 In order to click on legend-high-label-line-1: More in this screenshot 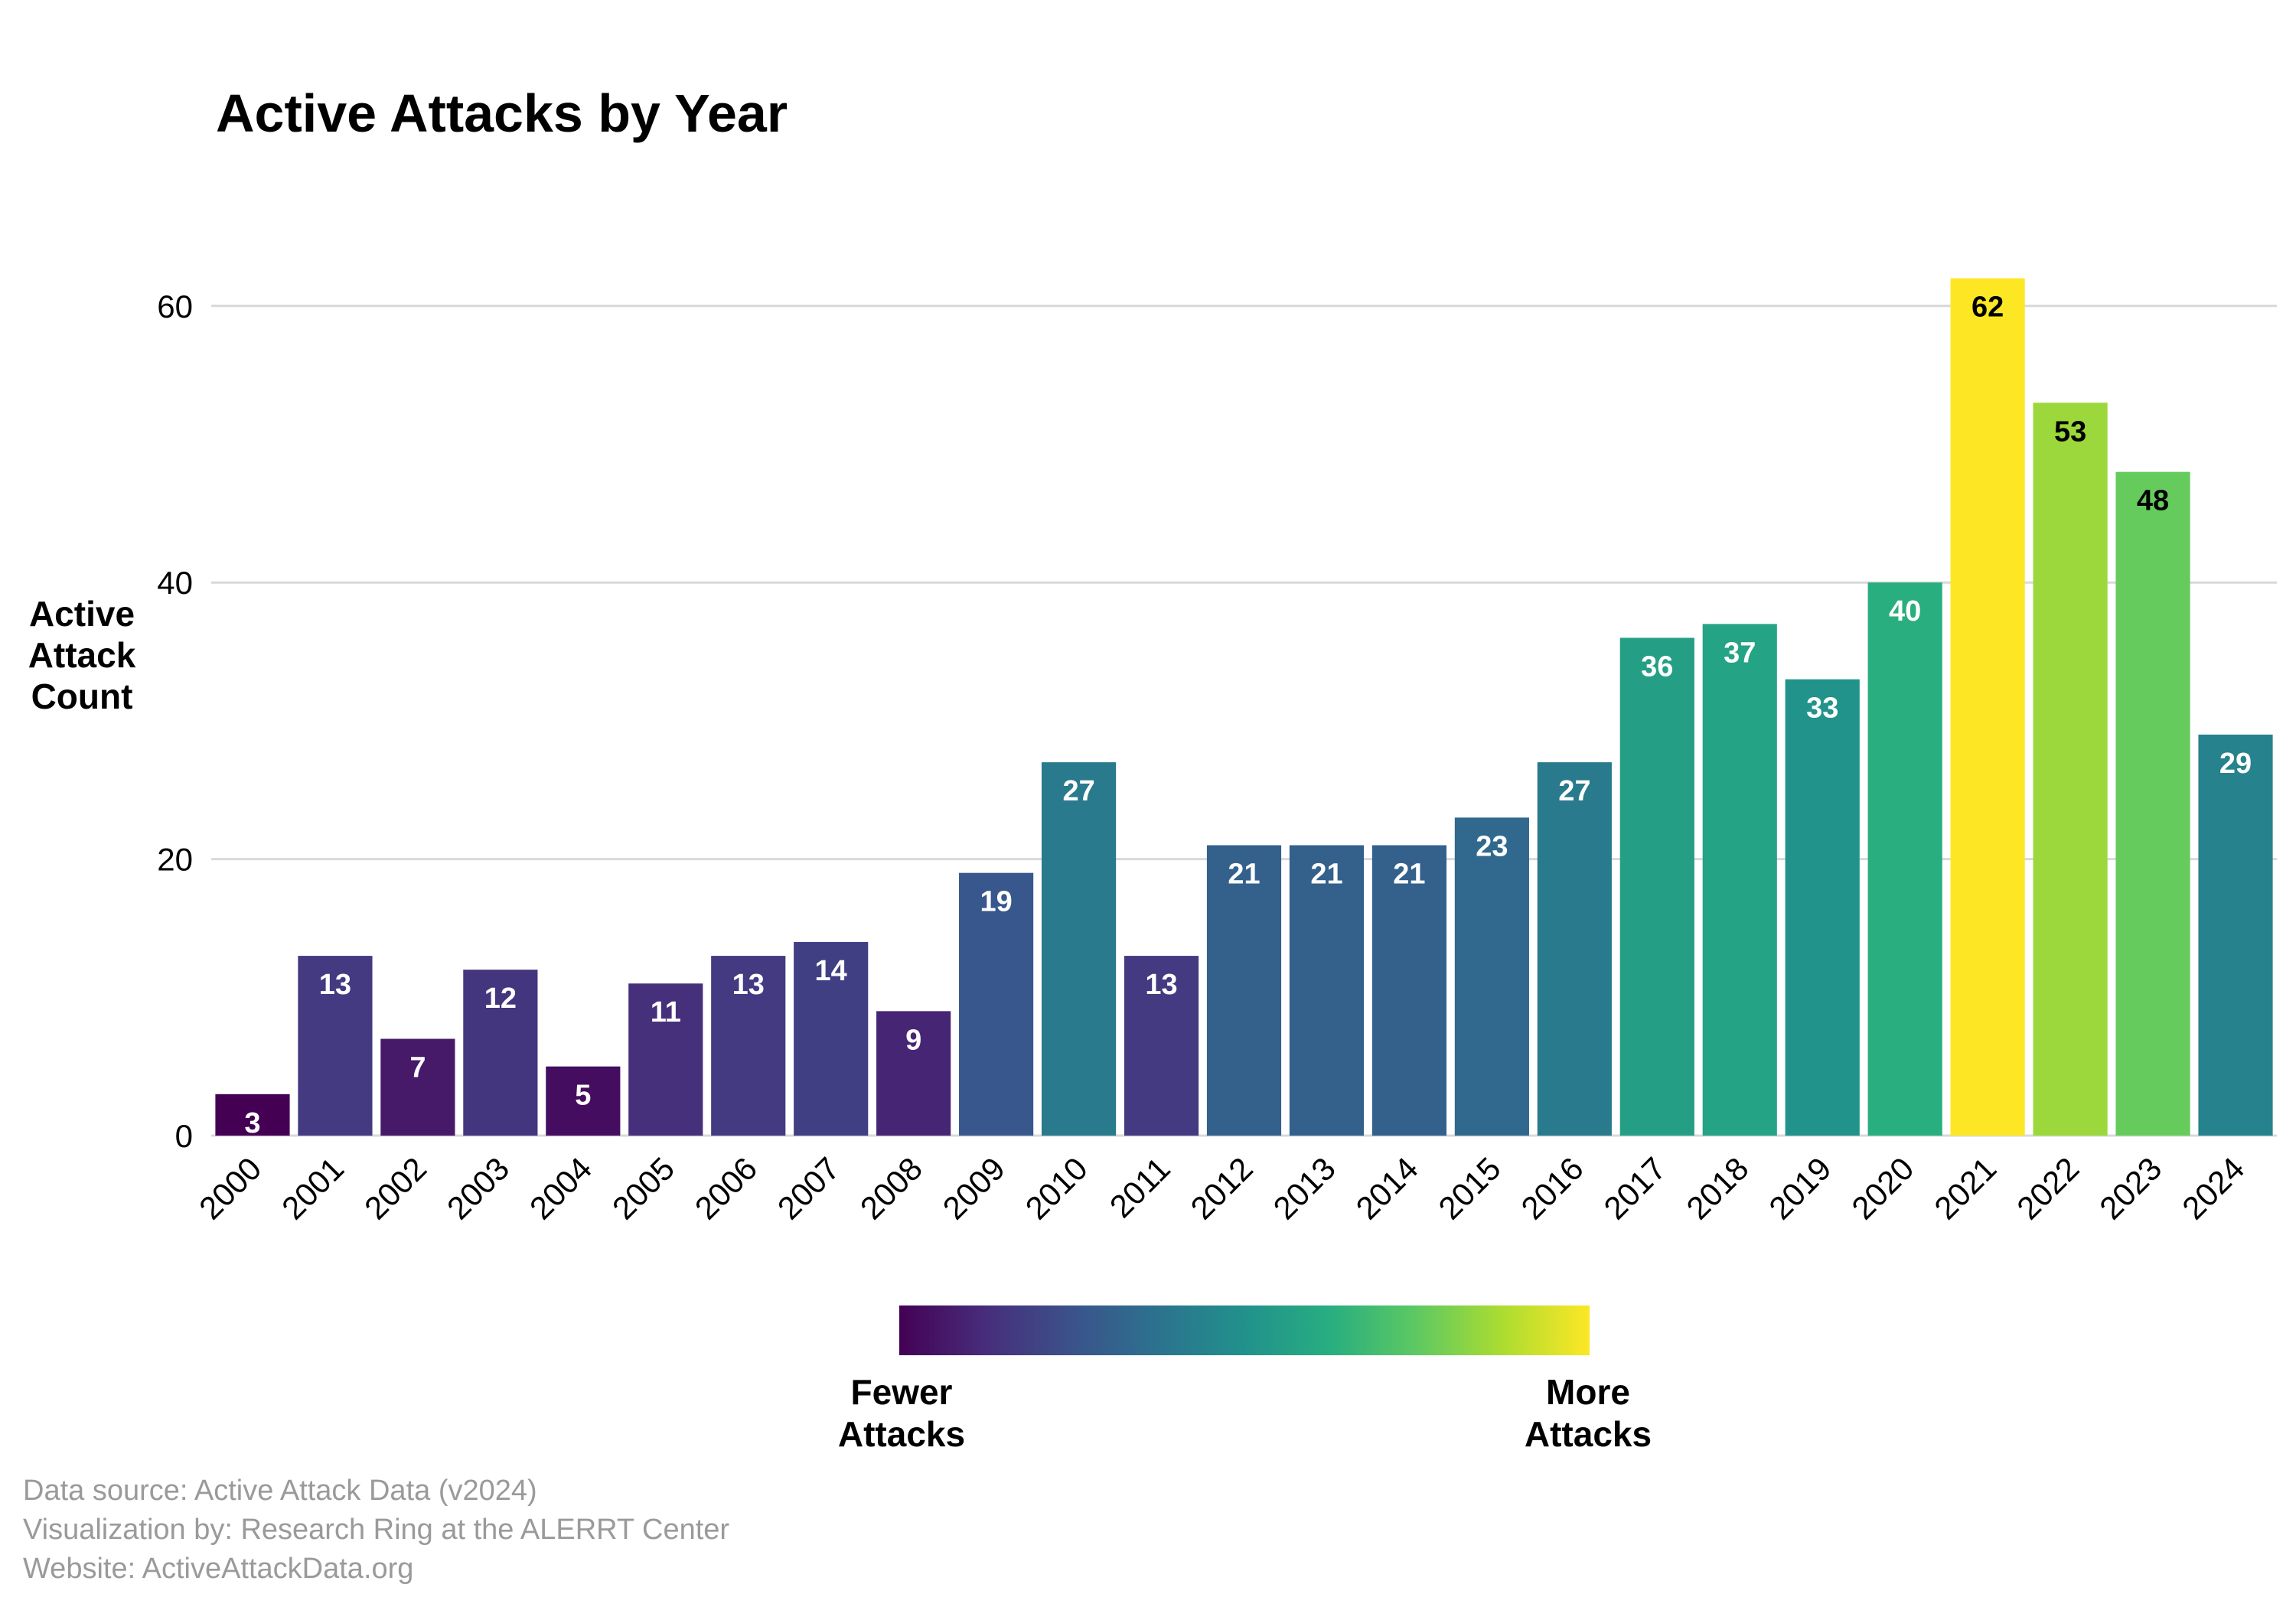, I will do `click(1588, 1392)`.